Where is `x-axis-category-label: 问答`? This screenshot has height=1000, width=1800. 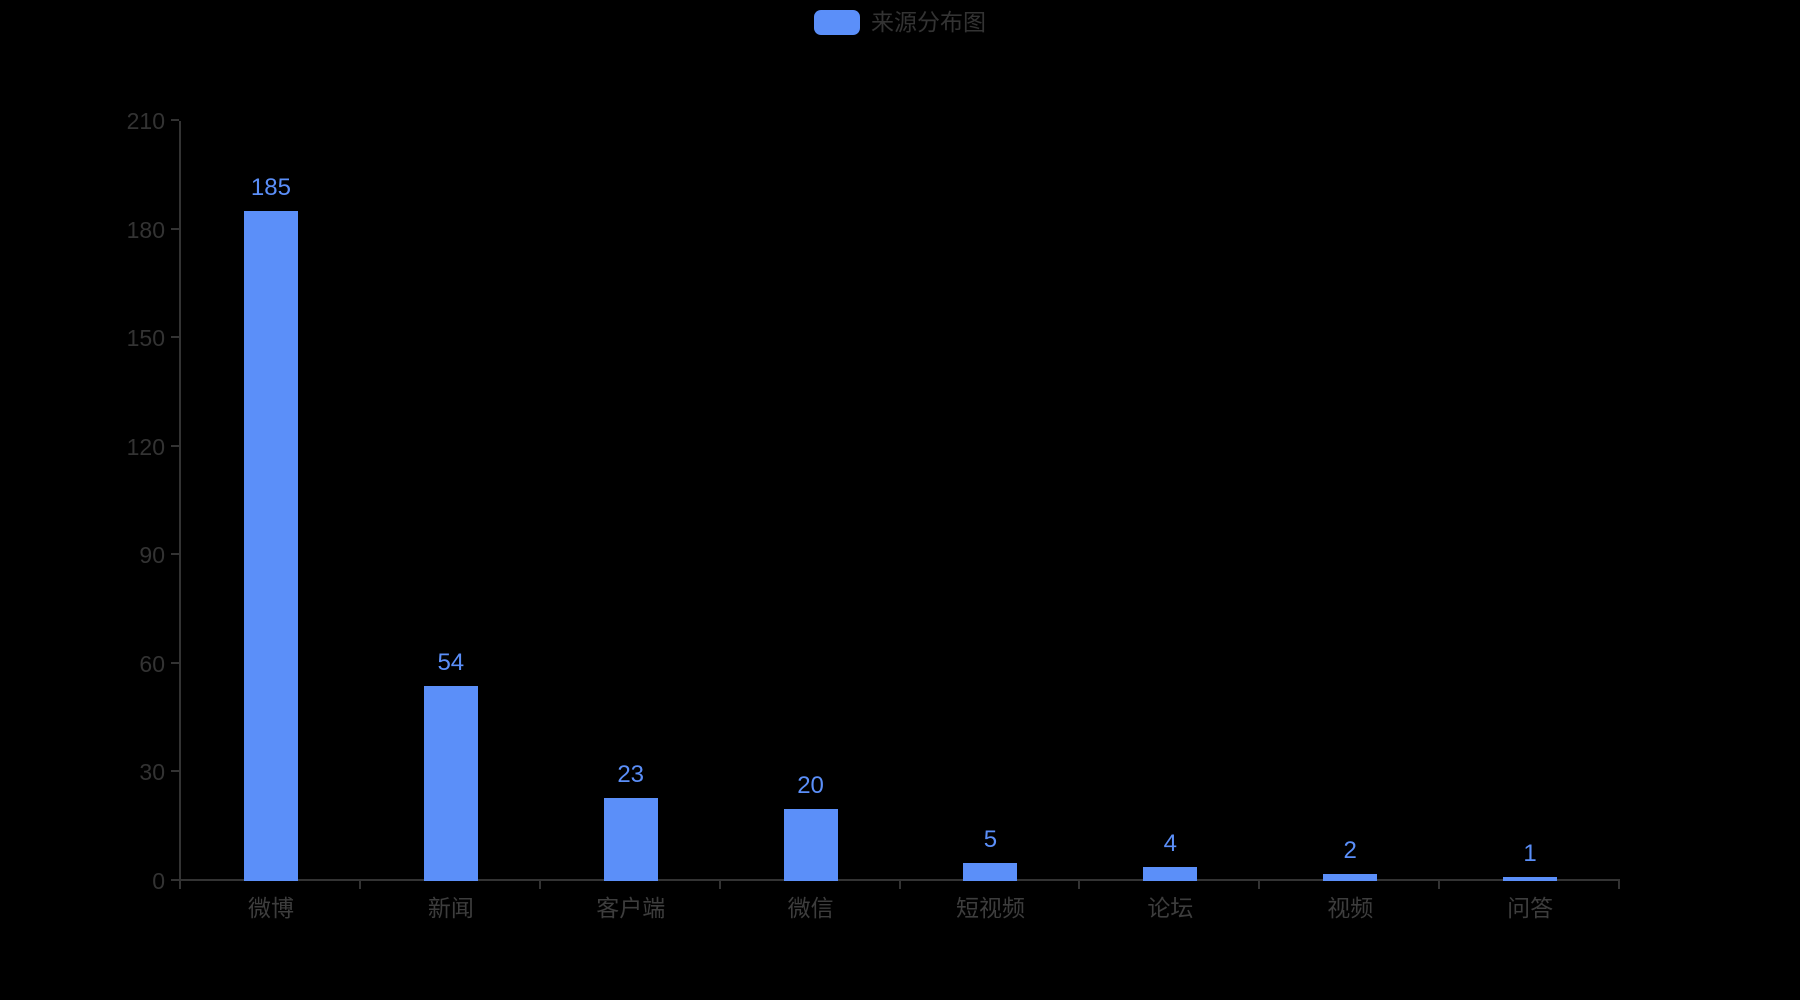 x-axis-category-label: 问答 is located at coordinates (1530, 908).